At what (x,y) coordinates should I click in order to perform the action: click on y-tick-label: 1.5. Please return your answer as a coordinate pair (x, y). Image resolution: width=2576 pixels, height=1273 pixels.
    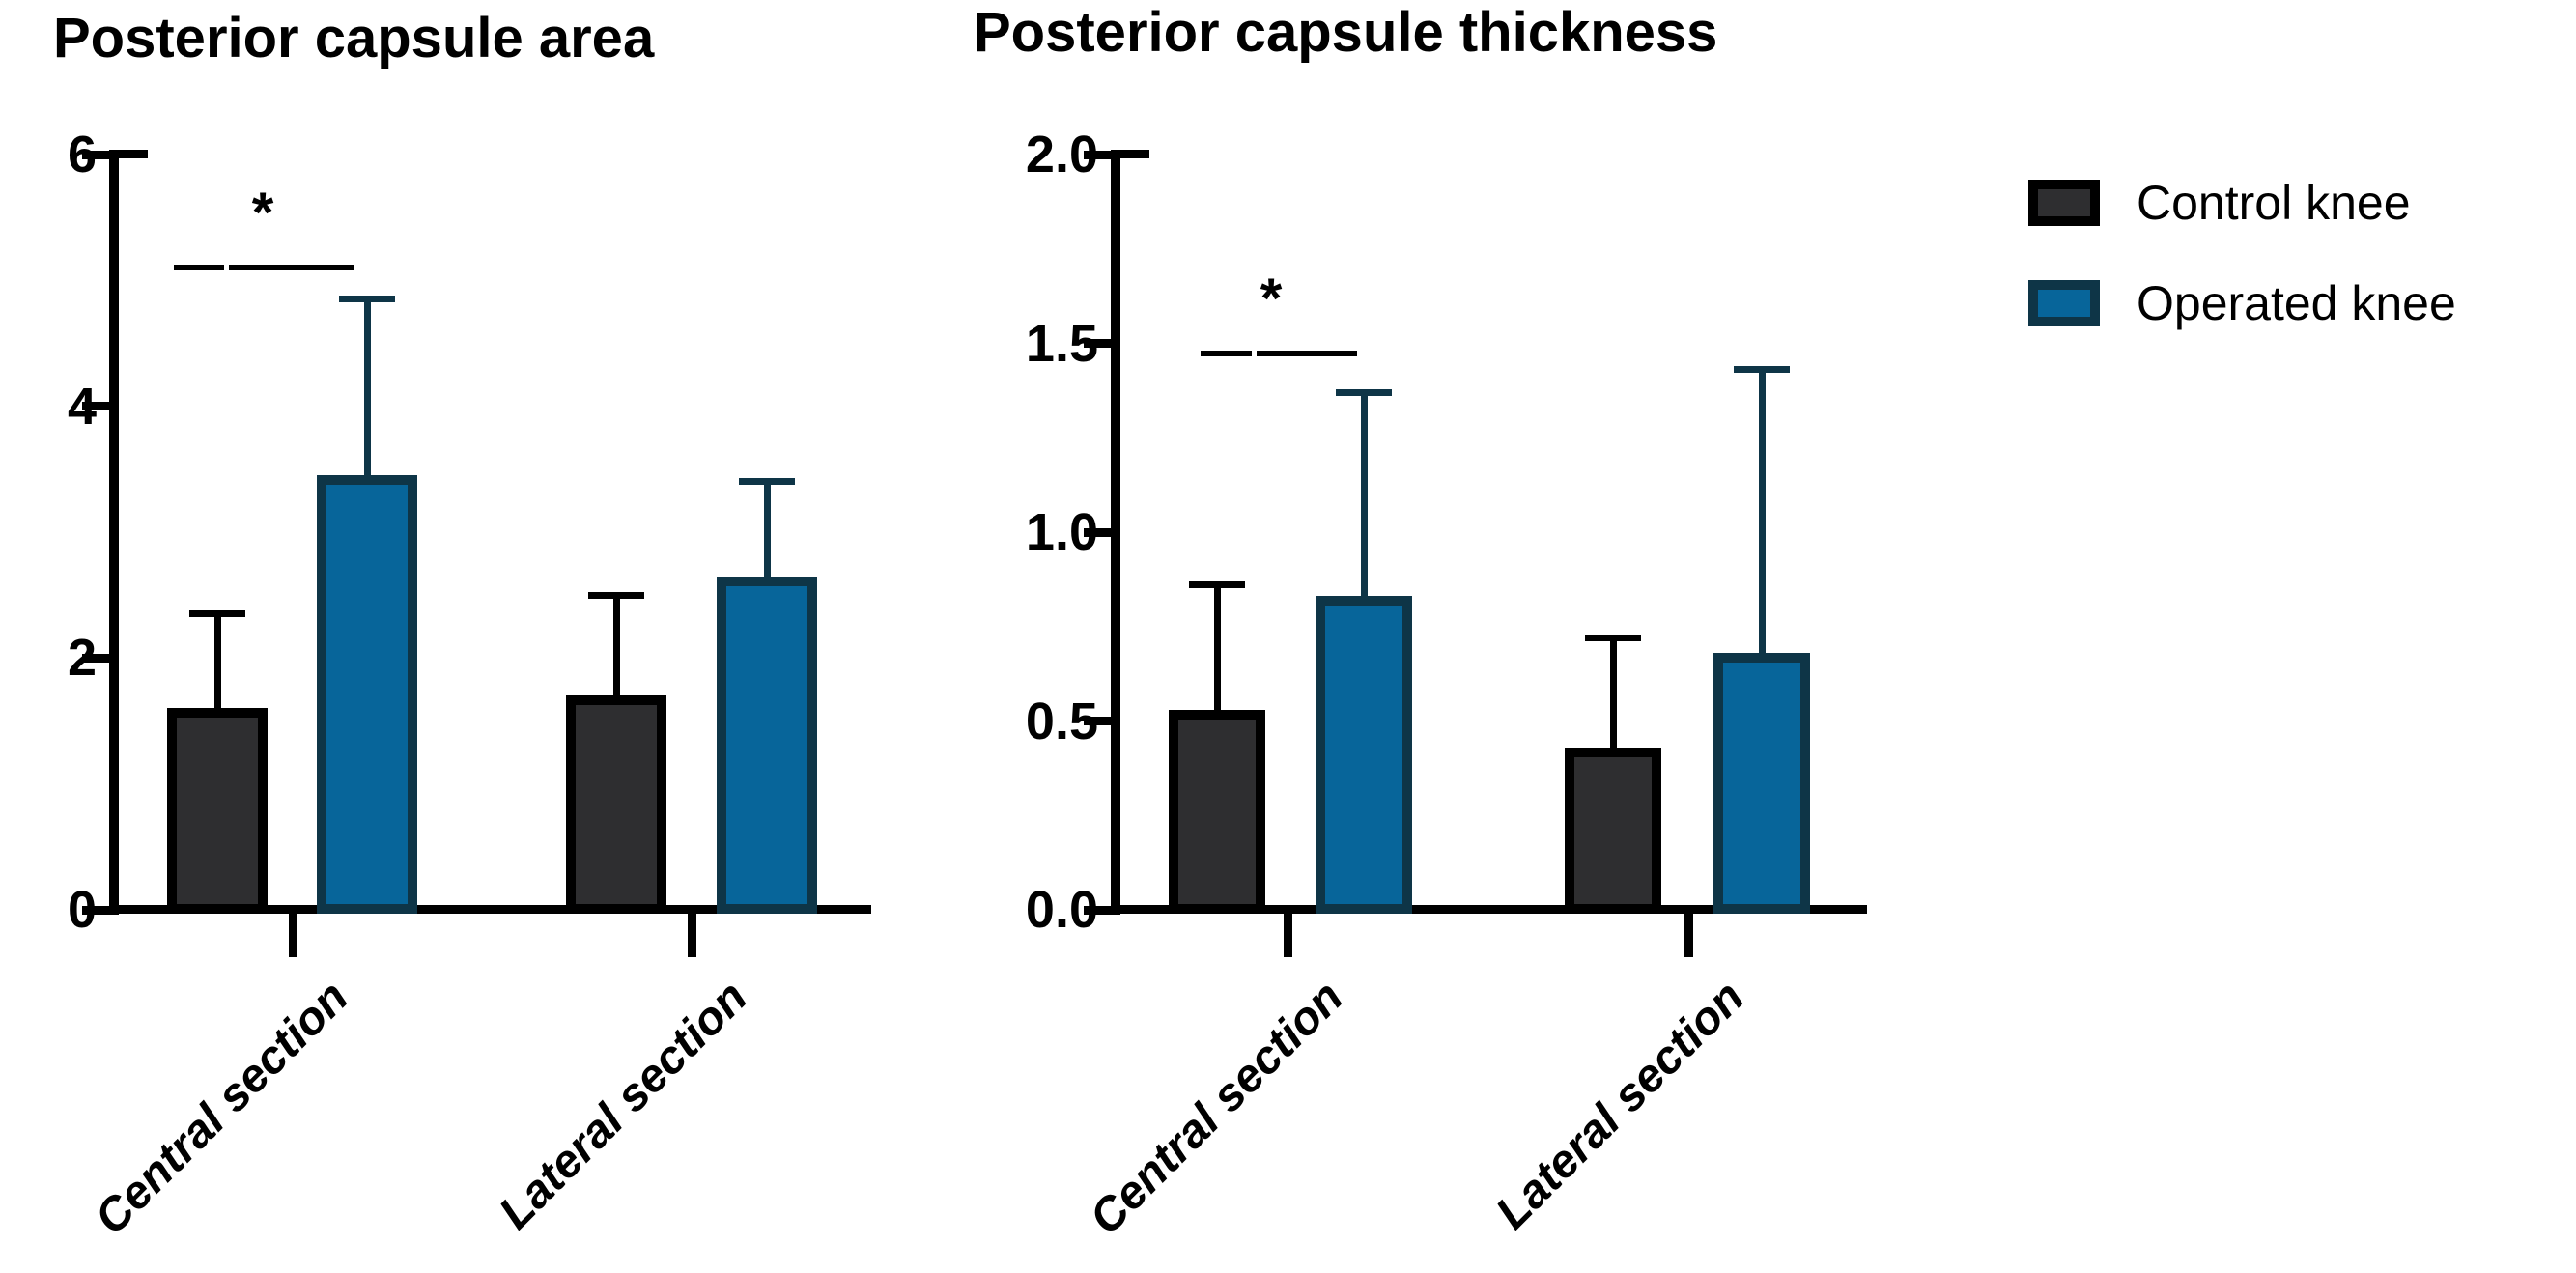
    Looking at the image, I should click on (1061, 344).